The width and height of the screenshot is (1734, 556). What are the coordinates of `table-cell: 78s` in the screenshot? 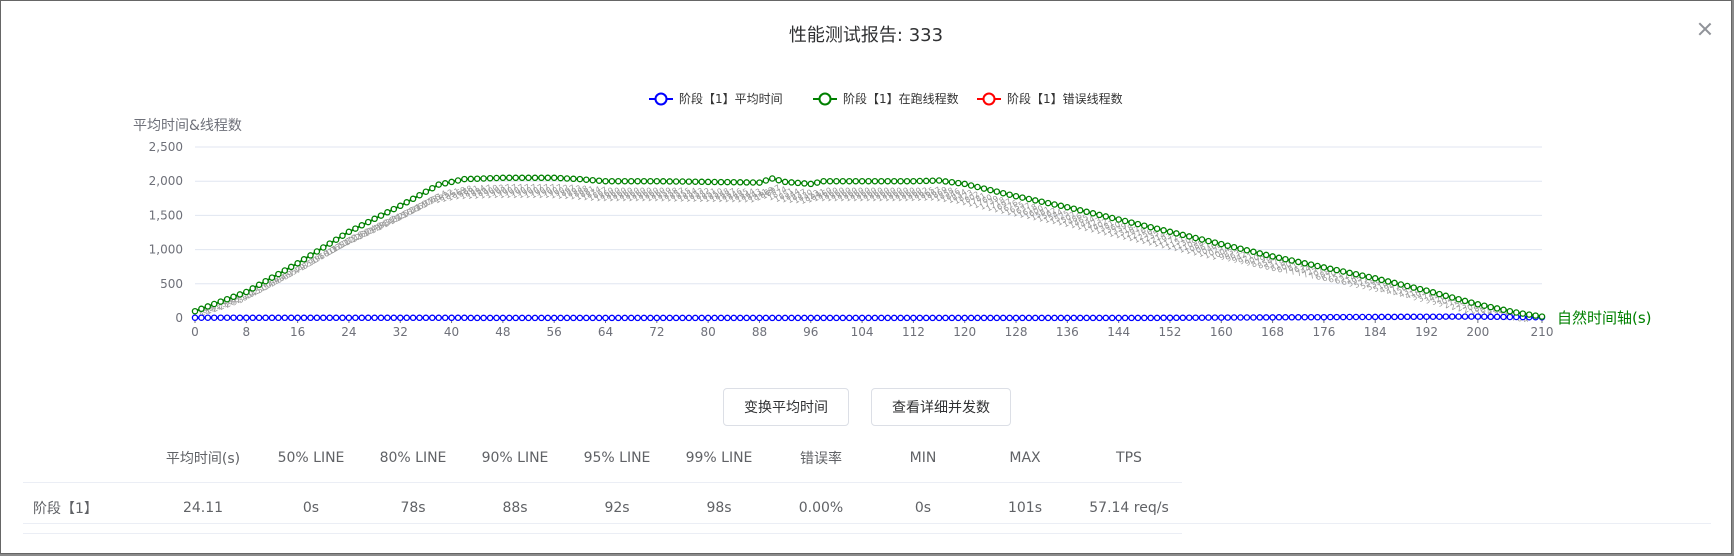 It's located at (413, 508).